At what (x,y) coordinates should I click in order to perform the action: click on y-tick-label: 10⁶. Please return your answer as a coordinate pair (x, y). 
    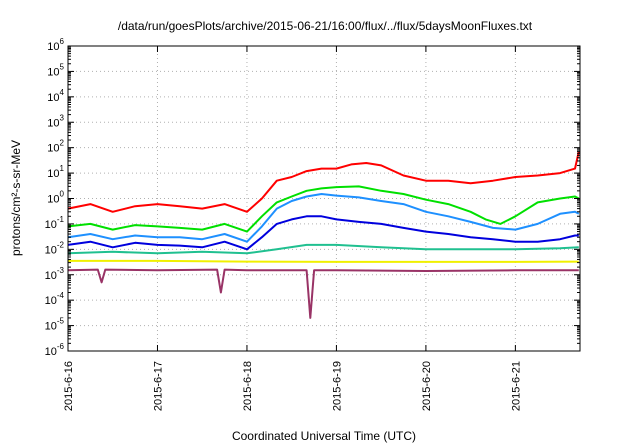
    Looking at the image, I should click on (55, 45).